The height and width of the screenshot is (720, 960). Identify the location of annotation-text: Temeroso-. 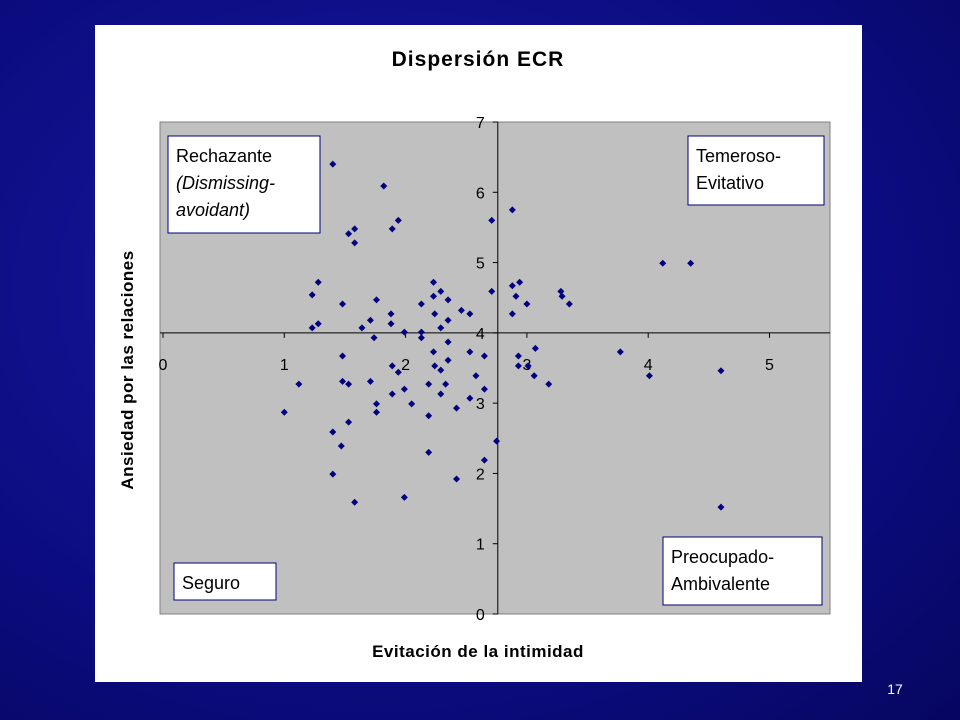
(738, 156).